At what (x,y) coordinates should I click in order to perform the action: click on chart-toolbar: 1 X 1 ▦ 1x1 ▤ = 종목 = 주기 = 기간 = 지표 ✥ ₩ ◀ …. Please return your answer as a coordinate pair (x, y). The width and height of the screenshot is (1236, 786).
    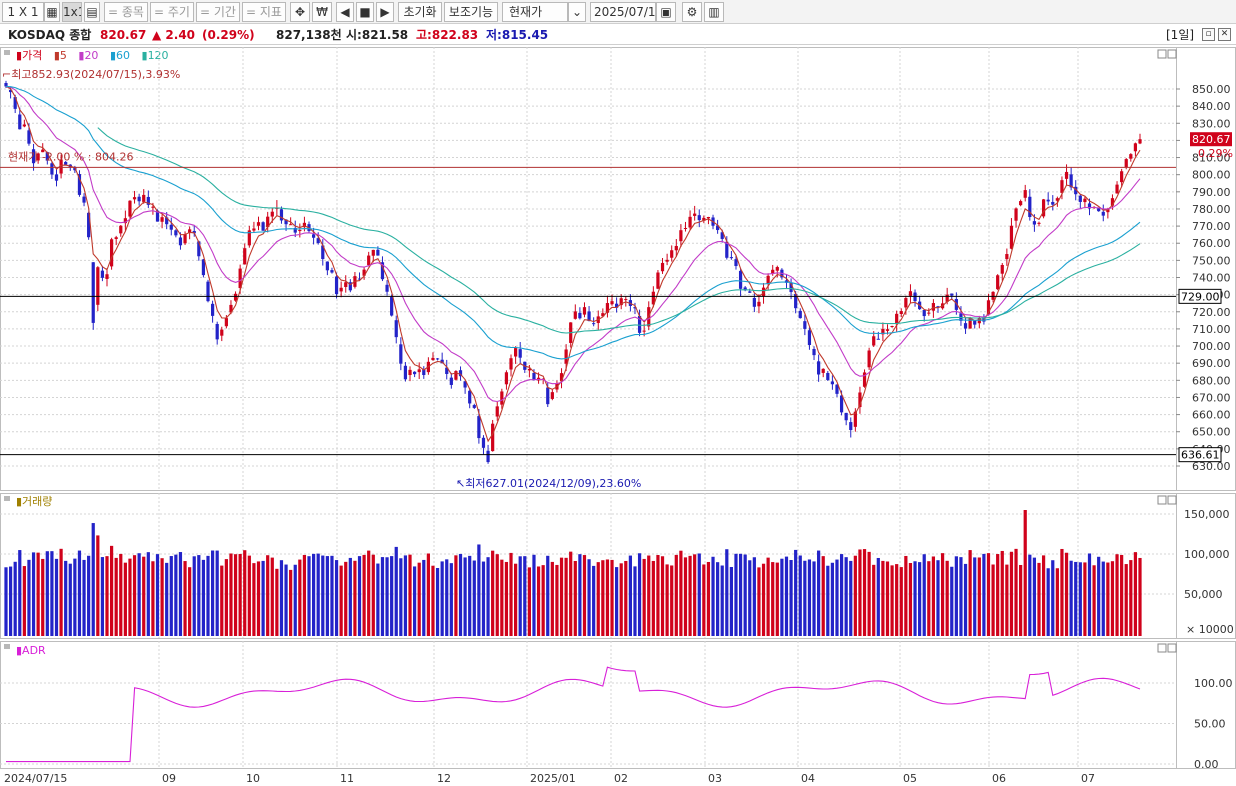
    Looking at the image, I should click on (618, 12).